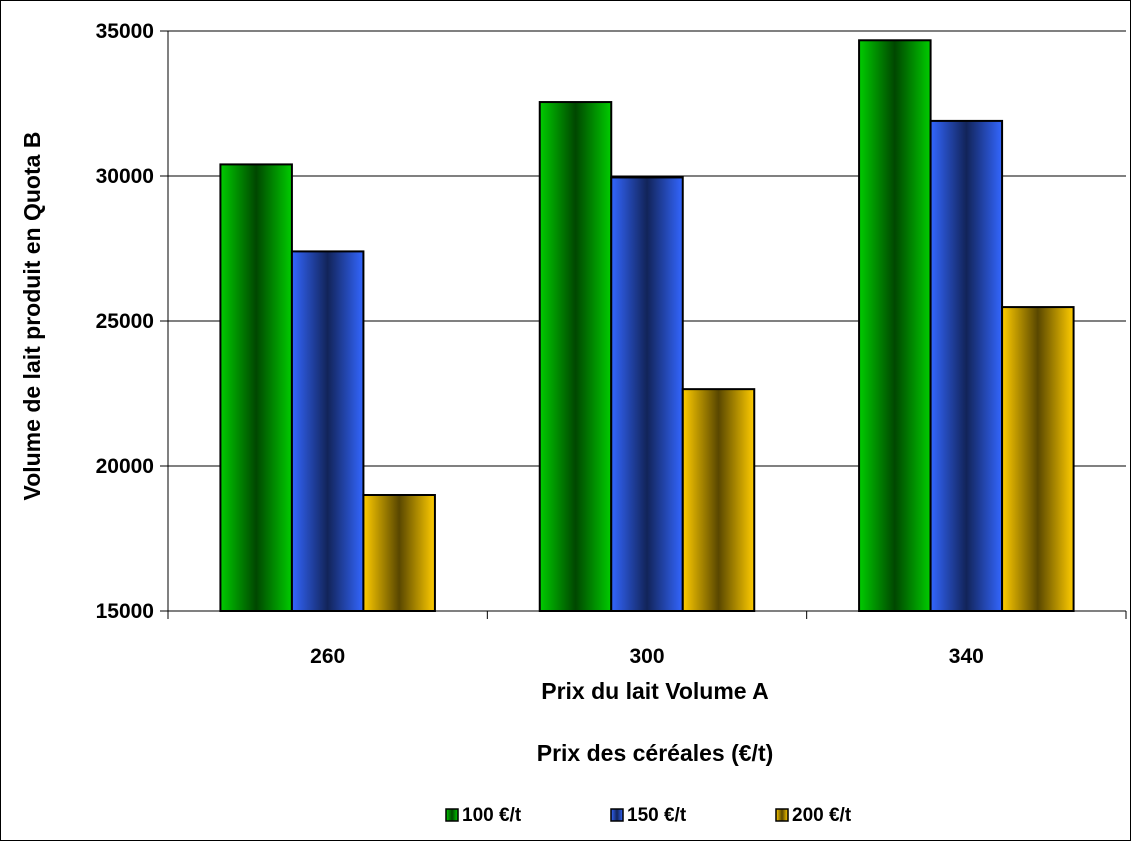 This screenshot has width=1131, height=841. What do you see at coordinates (327, 656) in the screenshot?
I see `x-tick-label: 260` at bounding box center [327, 656].